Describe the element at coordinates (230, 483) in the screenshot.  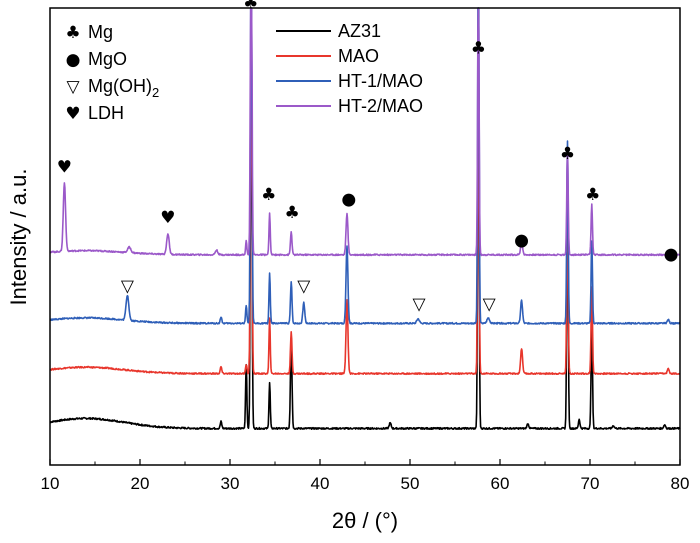
I see `x-tick-label: 30` at that location.